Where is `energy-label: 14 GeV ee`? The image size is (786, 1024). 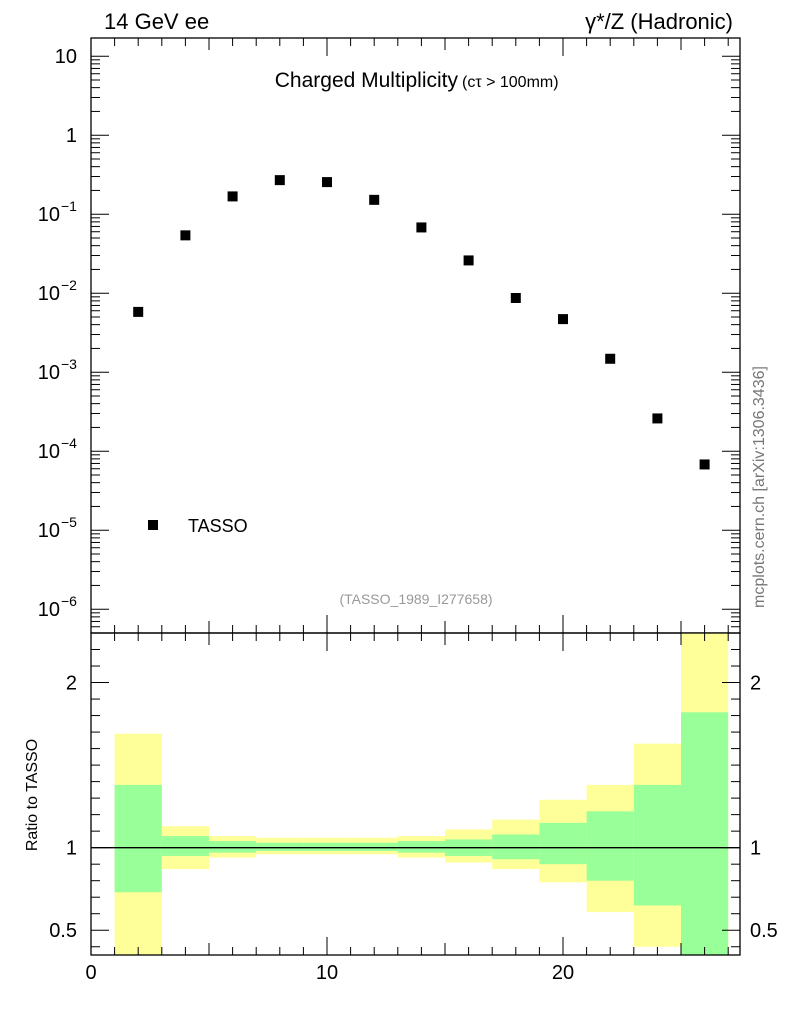 energy-label: 14 GeV ee is located at coordinates (156, 21).